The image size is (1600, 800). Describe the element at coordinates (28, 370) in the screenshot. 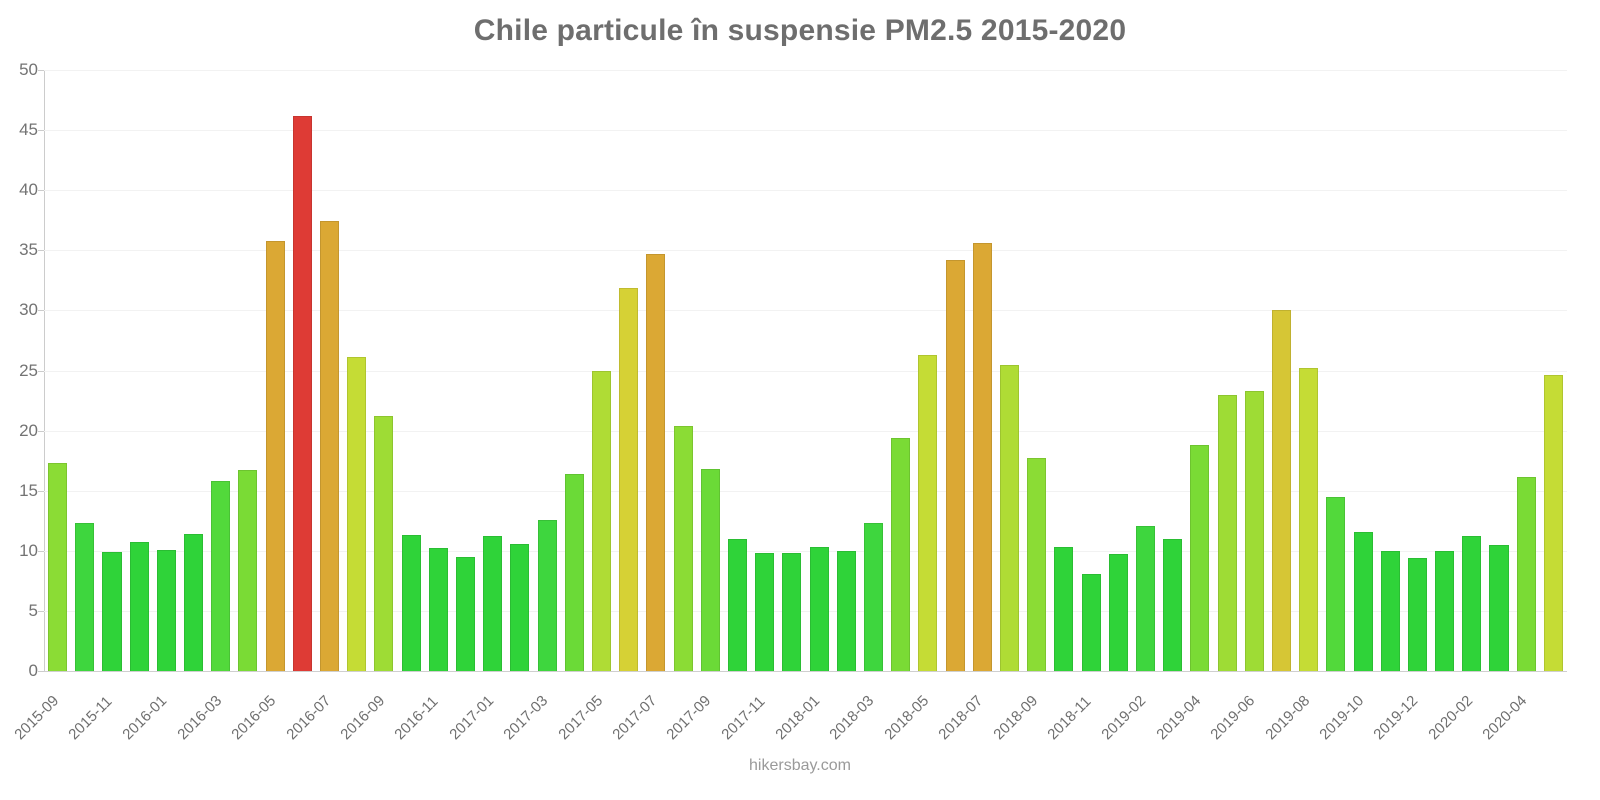

I see `y-tick-label: 25` at that location.